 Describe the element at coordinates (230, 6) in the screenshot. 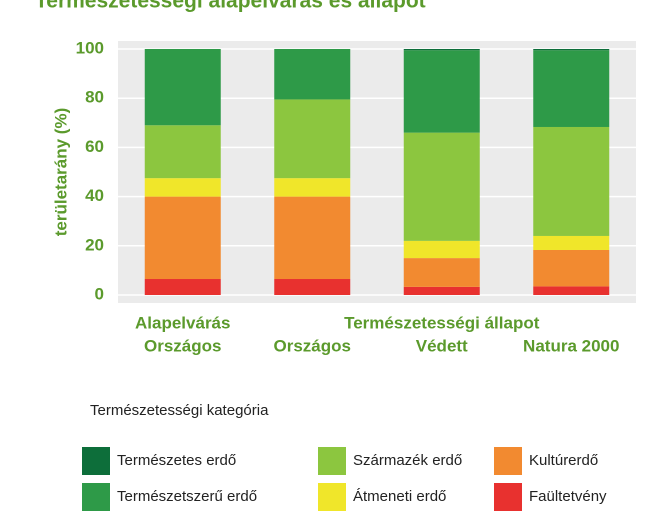

I see `chart-title: Természetességi alapelvárás és állapot` at that location.